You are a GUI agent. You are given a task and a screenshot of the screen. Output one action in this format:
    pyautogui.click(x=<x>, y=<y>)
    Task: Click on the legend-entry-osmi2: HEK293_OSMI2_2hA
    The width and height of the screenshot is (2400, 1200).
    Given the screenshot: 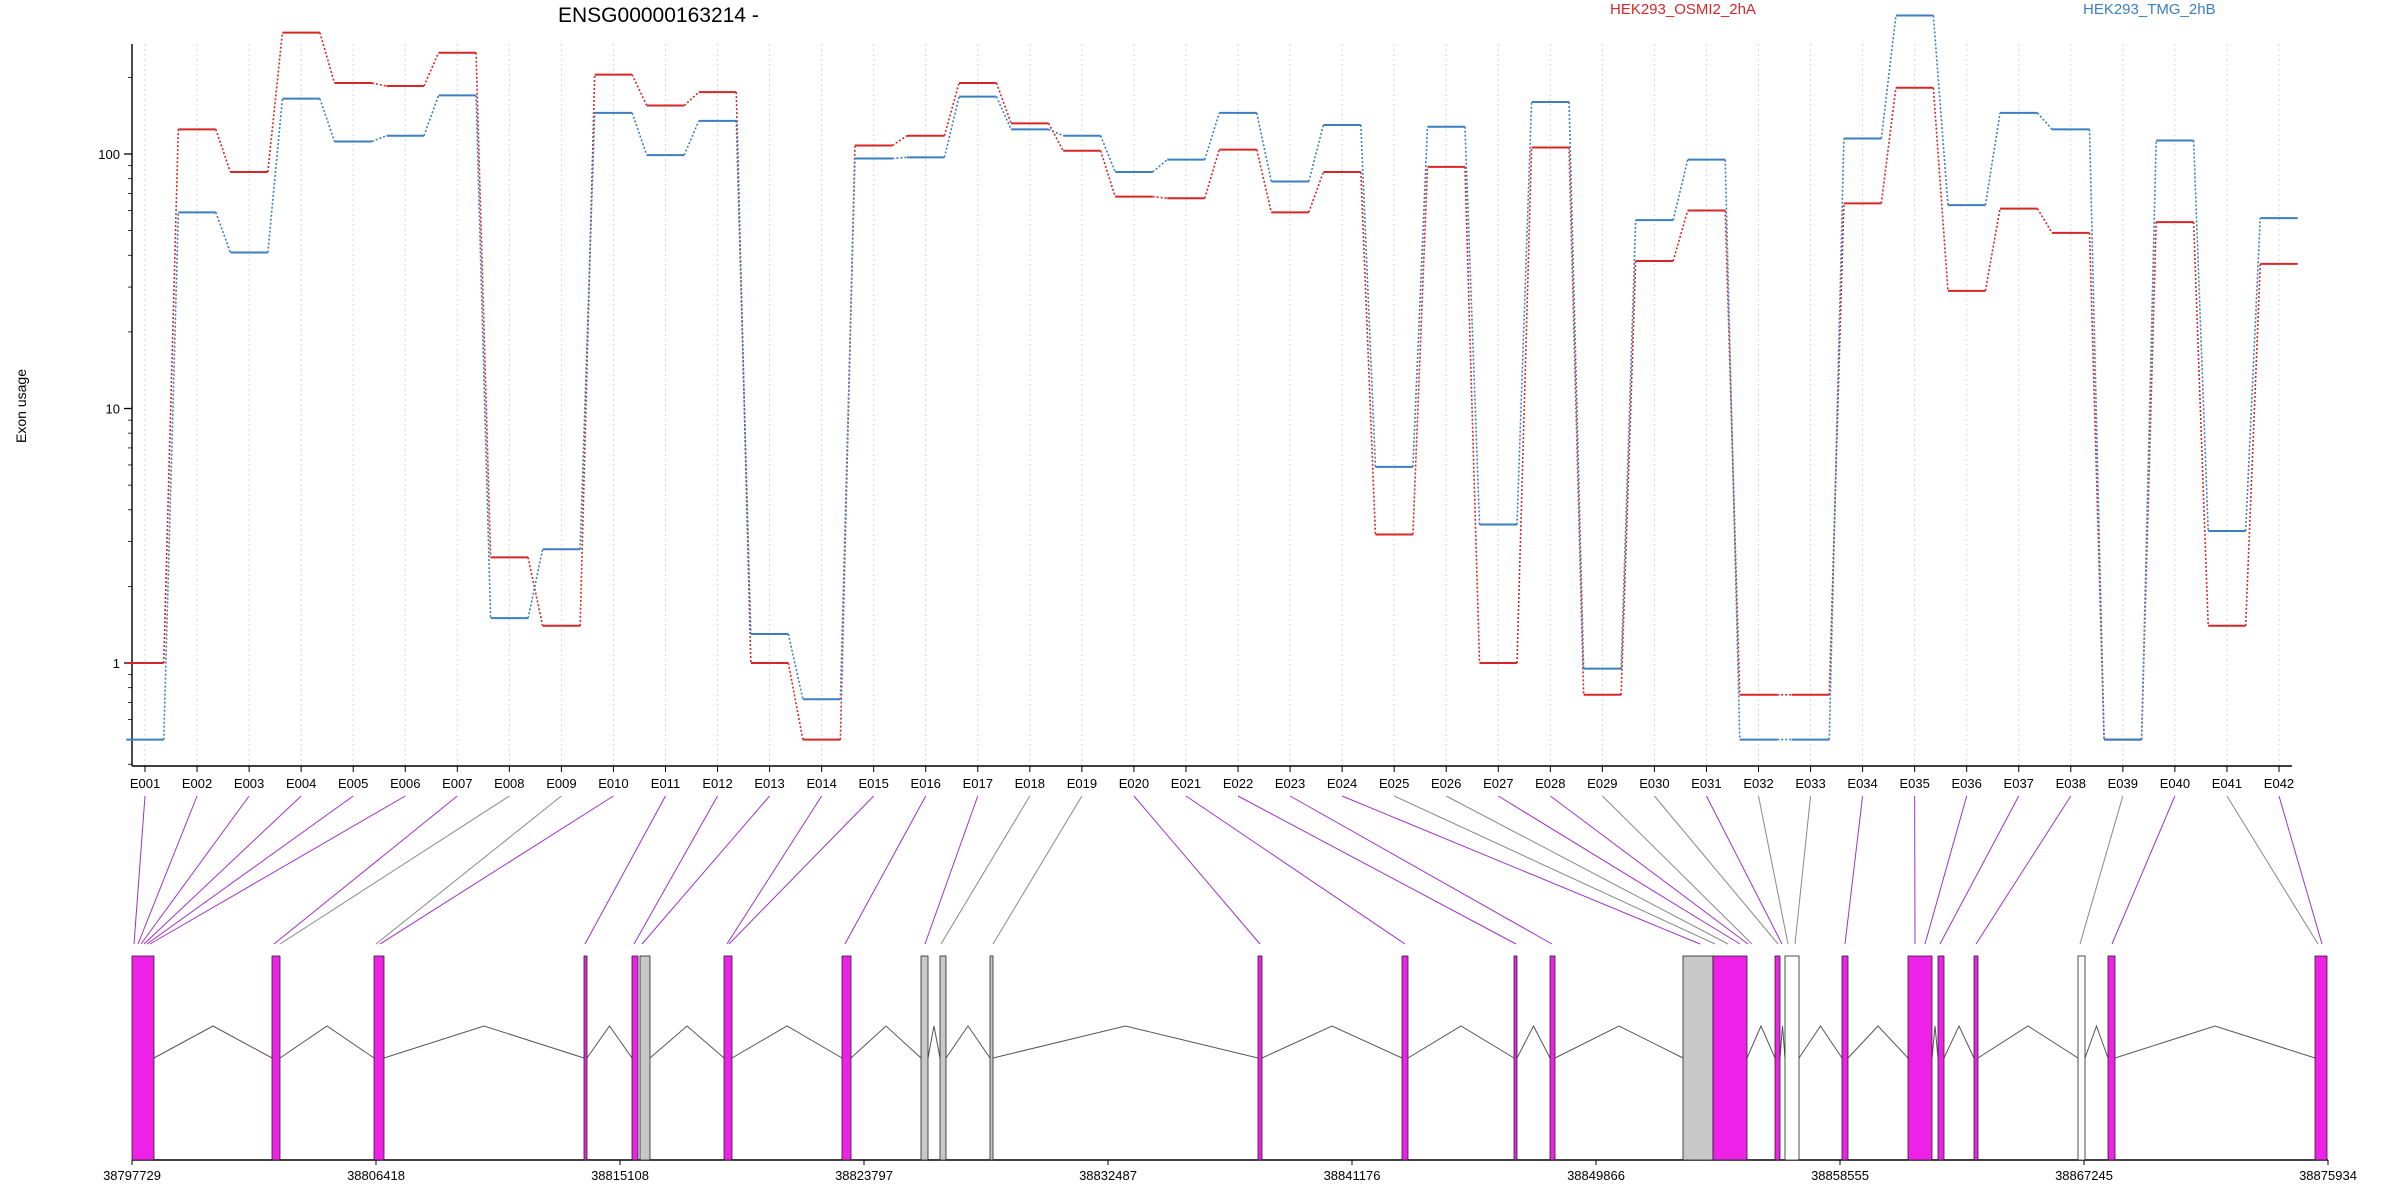 What is the action you would take?
    pyautogui.click(x=1683, y=9)
    